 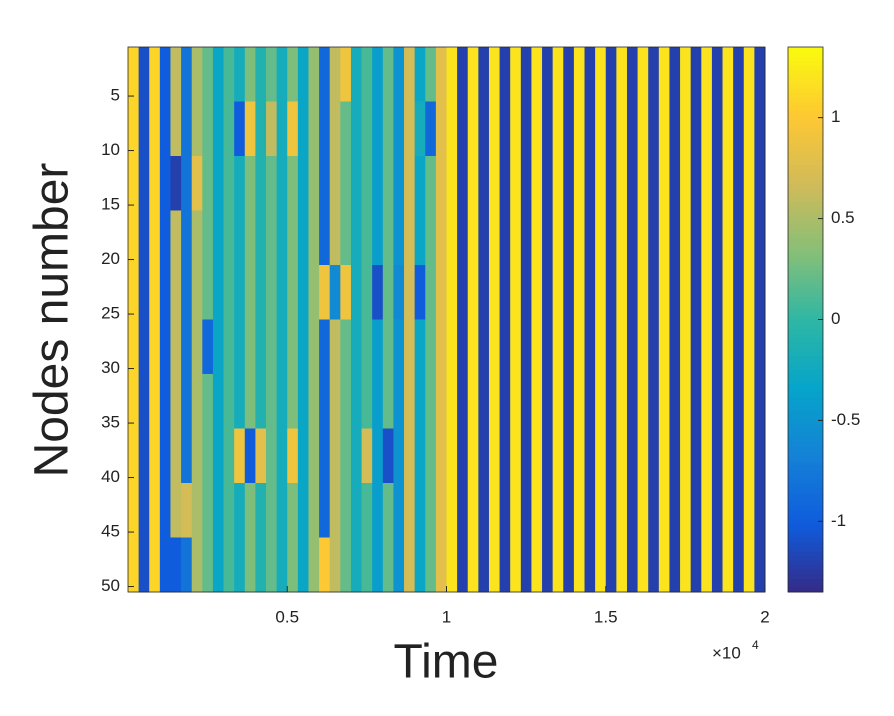 I want to click on colorbar-tick-label: 0, so click(x=835, y=318).